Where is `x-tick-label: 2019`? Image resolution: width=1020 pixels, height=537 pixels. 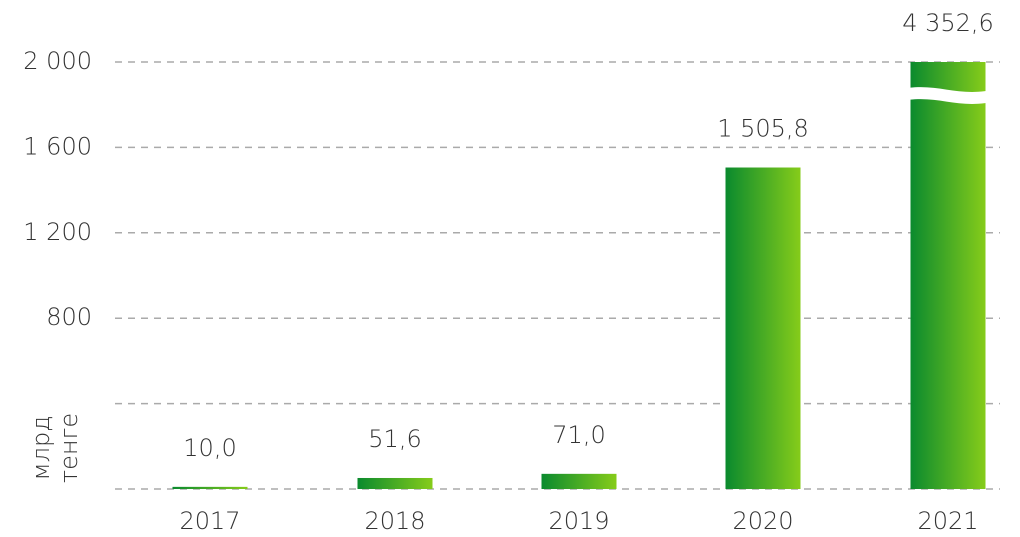 x-tick-label: 2019 is located at coordinates (578, 521).